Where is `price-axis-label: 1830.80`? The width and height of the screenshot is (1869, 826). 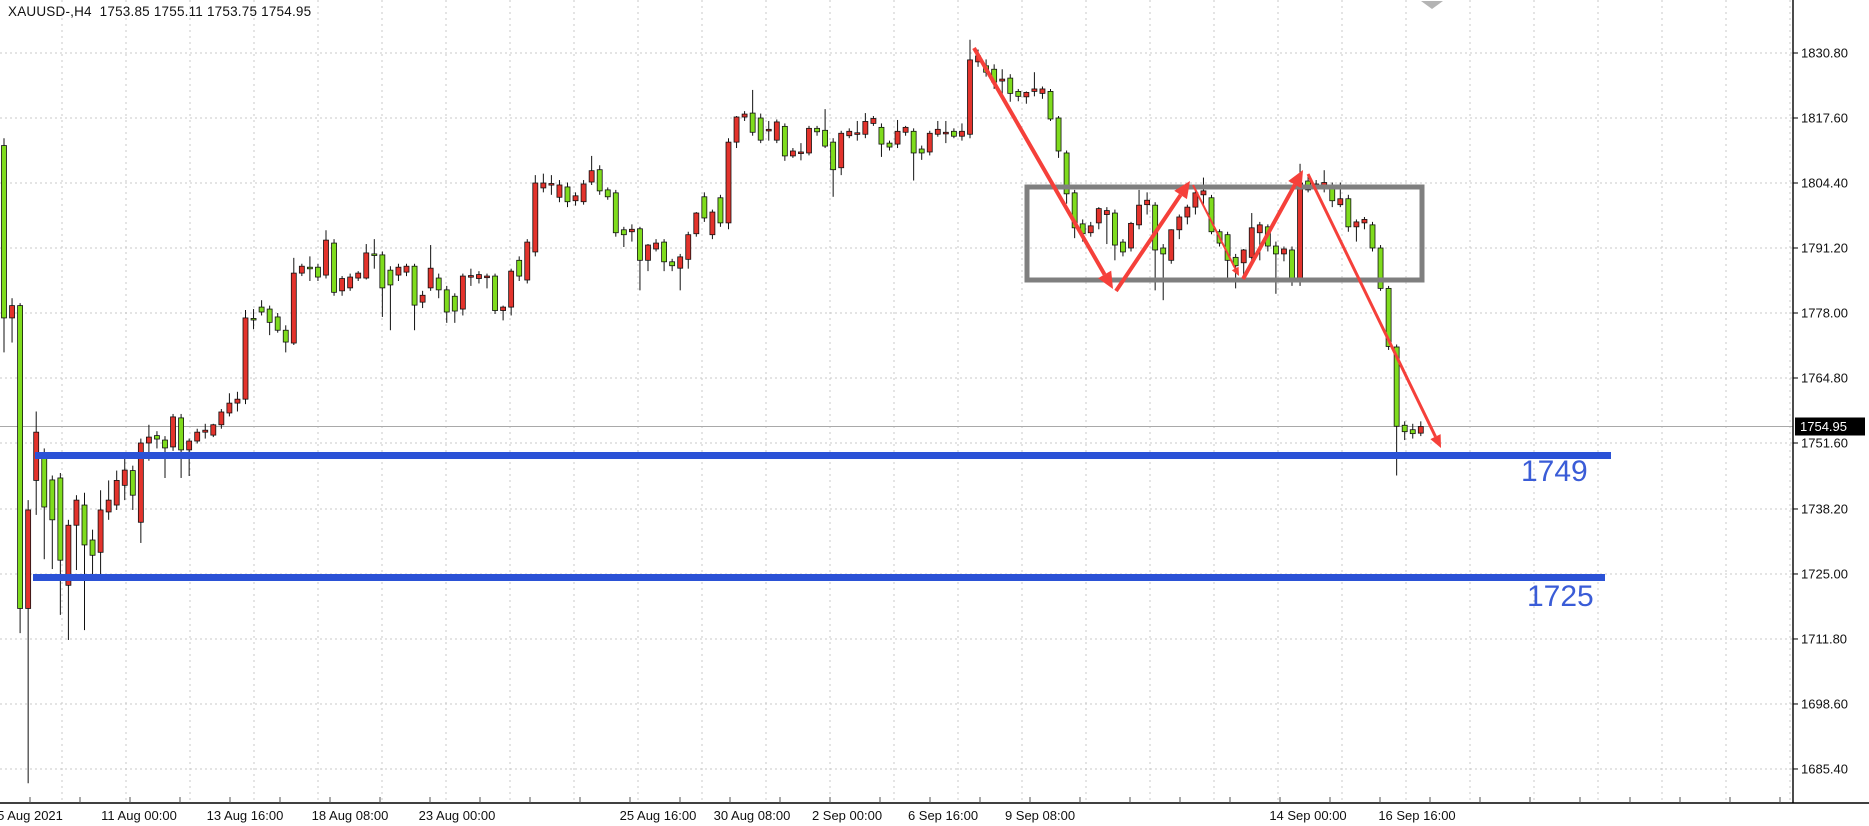
price-axis-label: 1830.80 is located at coordinates (1824, 53).